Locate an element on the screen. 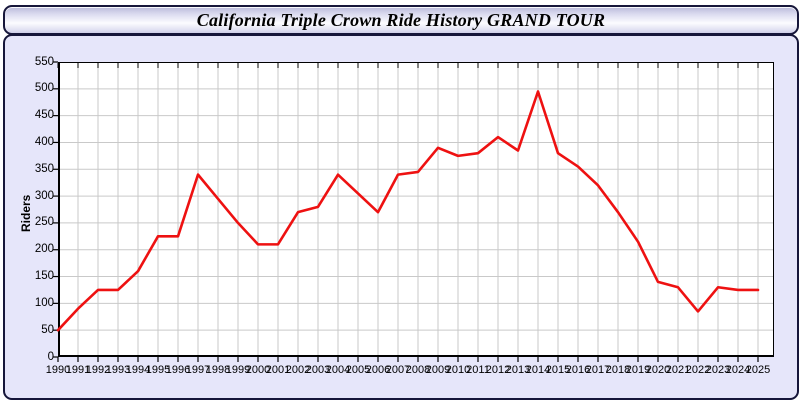 This screenshot has width=800, height=400. y-tick-label: 200 is located at coordinates (44, 249).